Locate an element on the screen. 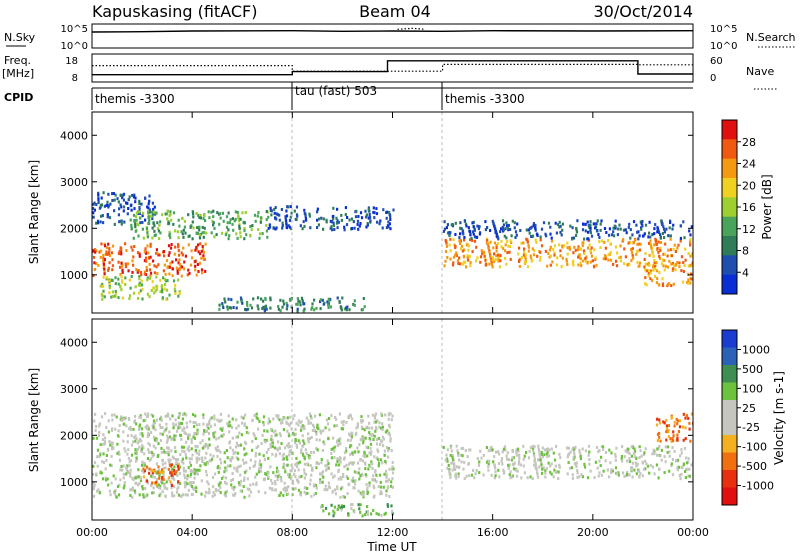 This screenshot has height=554, width=800. time-tick-label: 00:00 is located at coordinates (693, 532).